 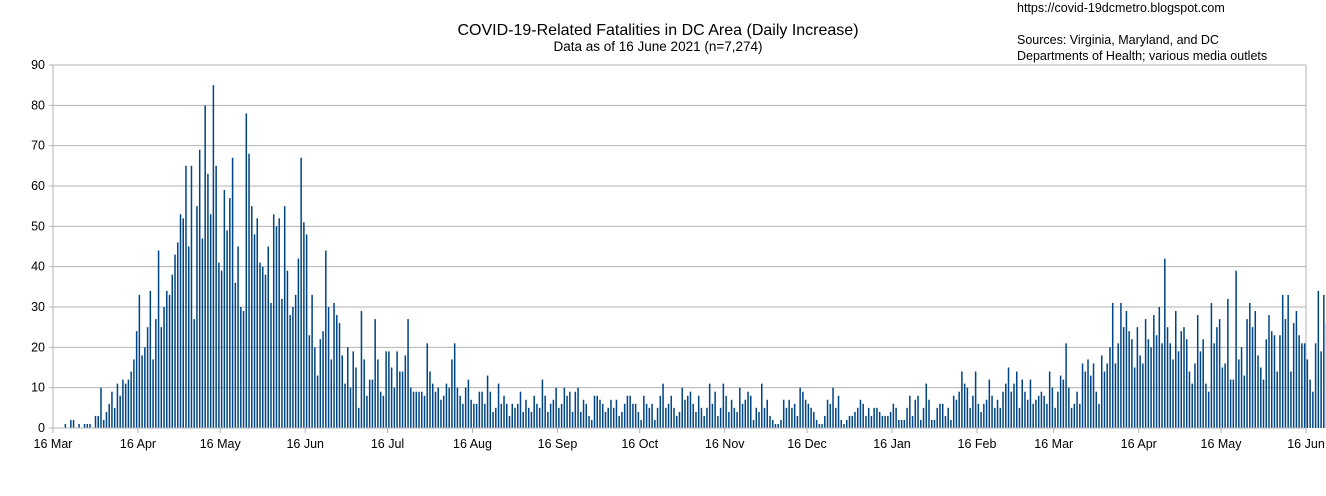 I want to click on y-tick-label: 0, so click(x=41, y=428).